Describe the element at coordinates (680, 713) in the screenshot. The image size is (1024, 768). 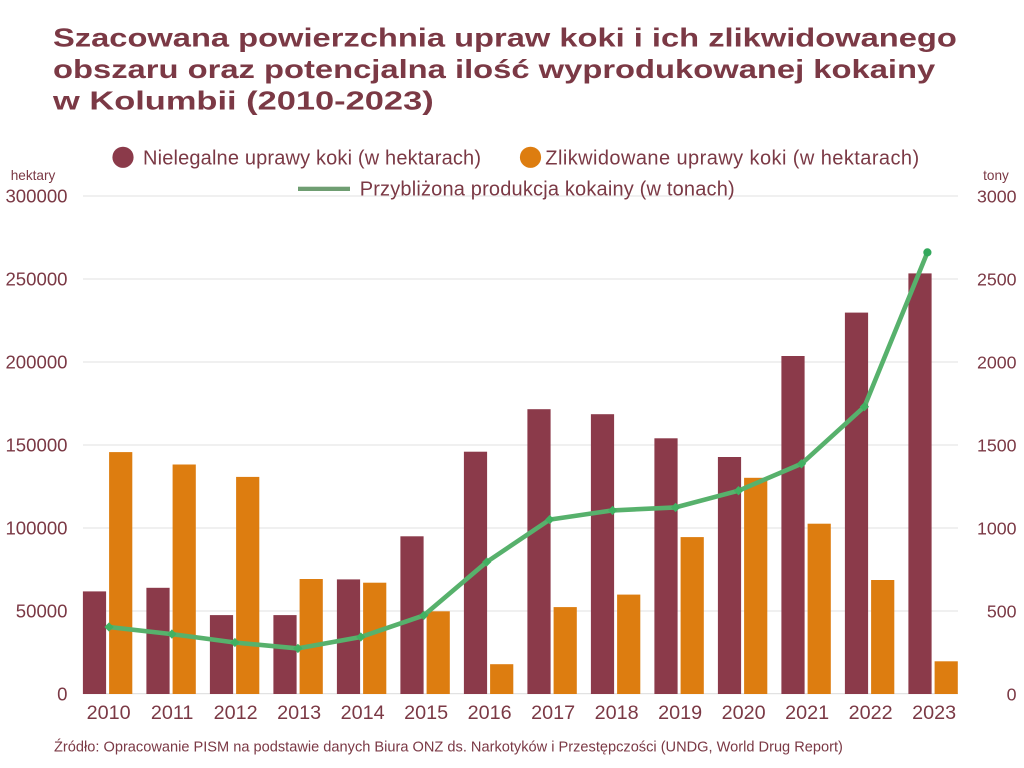
I see `svg-text: 2019` at that location.